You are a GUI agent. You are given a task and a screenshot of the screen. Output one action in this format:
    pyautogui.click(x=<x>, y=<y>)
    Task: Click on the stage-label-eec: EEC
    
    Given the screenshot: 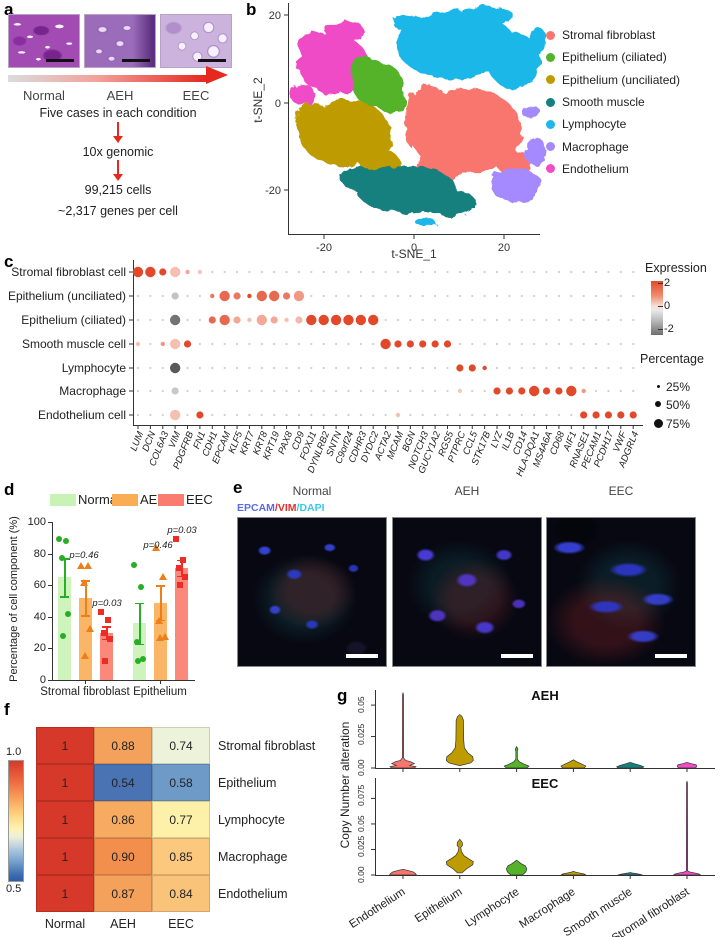 What is the action you would take?
    pyautogui.click(x=196, y=95)
    